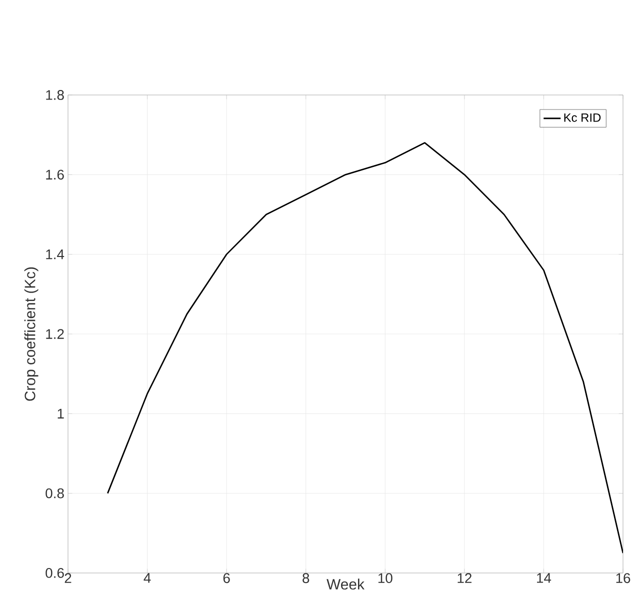 This screenshot has height=599, width=638. I want to click on y-tick-label: 0.6, so click(55, 573).